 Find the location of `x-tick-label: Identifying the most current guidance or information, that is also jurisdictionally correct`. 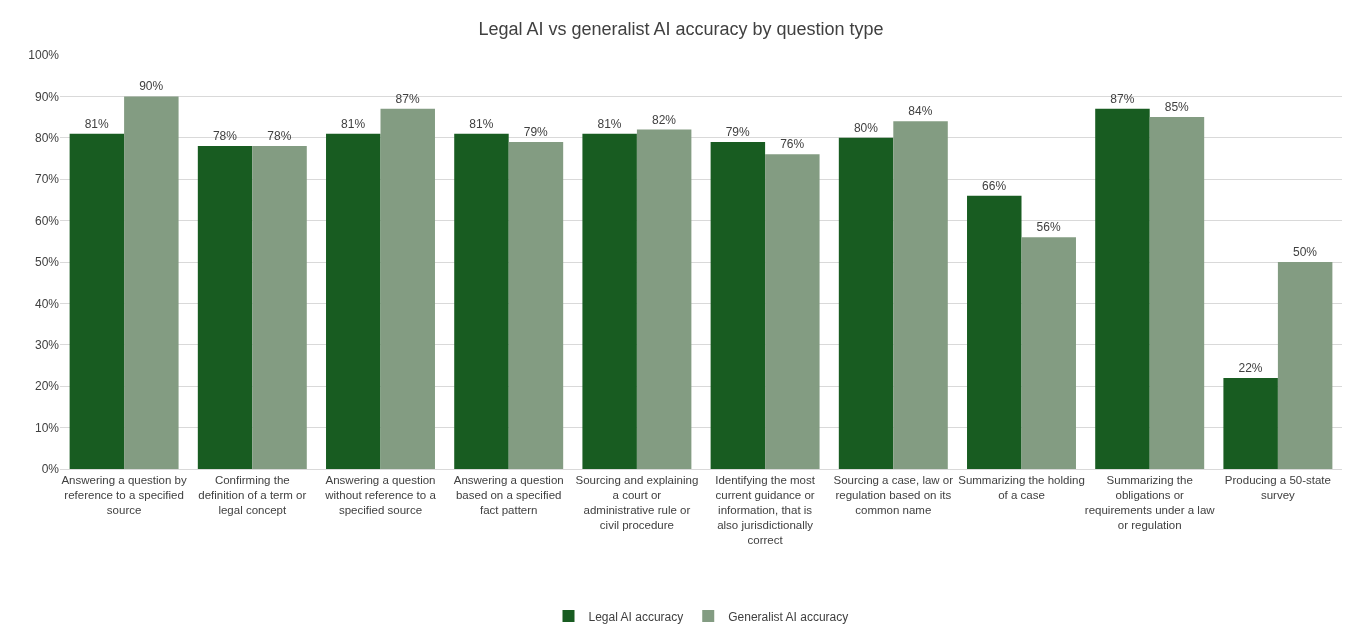

x-tick-label: Identifying the most current guidance or information, that is also jurisdictionally correct is located at coordinates (765, 509).